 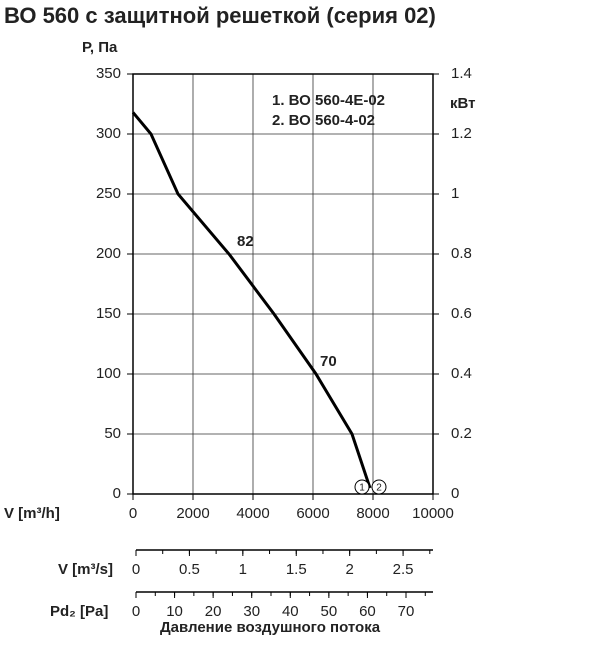 I want to click on extra-axis-tick-label: 60, so click(x=367, y=611).